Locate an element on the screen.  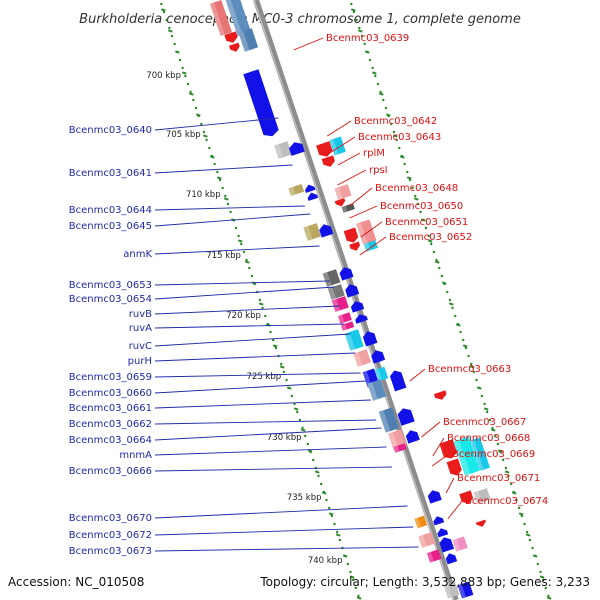
gene-label-left: Bcenmc03_0670 is located at coordinates (110, 518).